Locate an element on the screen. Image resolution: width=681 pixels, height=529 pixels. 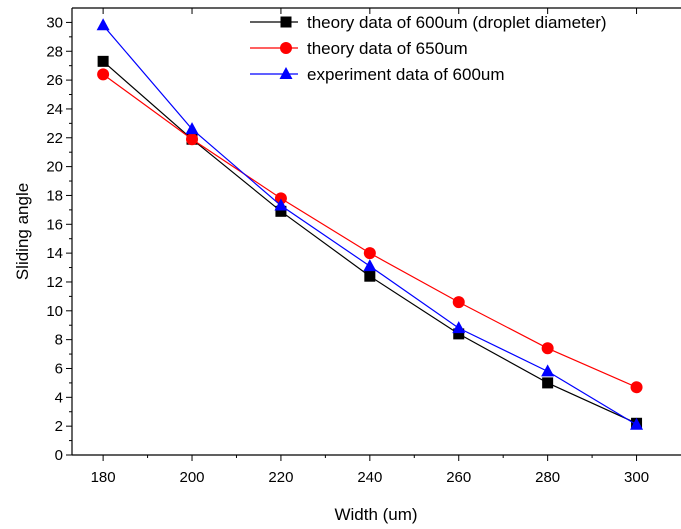
legend-entry: experiment data of 600um is located at coordinates (377, 74).